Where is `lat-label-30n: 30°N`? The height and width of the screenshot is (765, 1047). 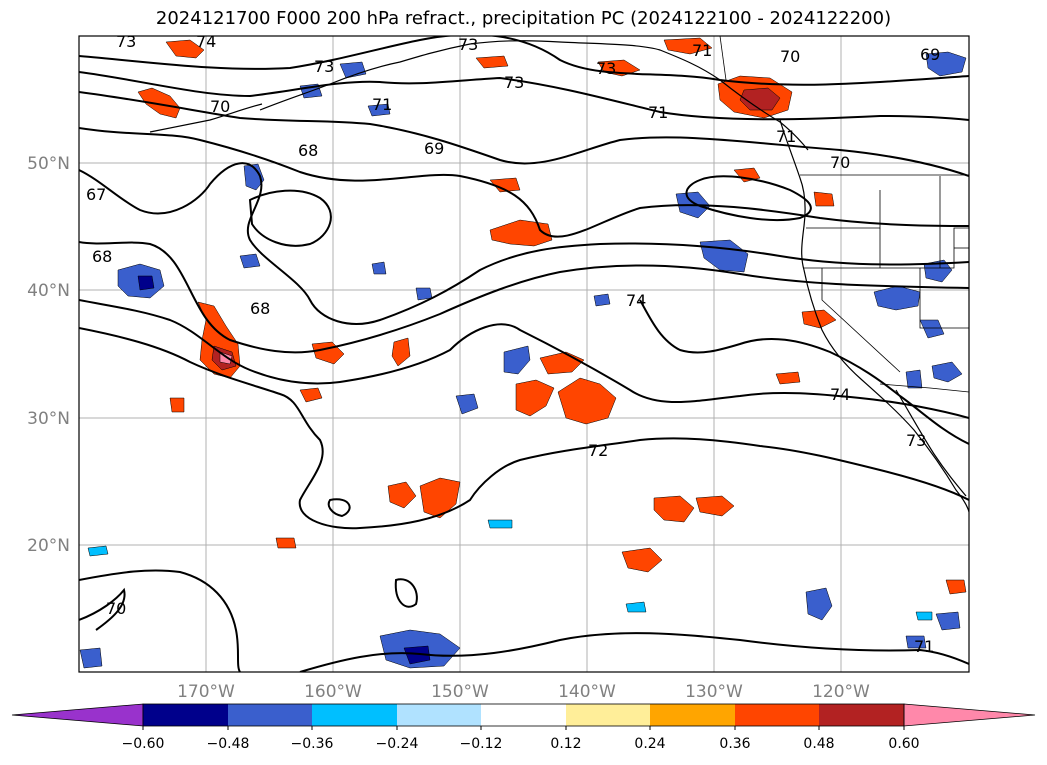 lat-label-30n: 30°N is located at coordinates (48, 419).